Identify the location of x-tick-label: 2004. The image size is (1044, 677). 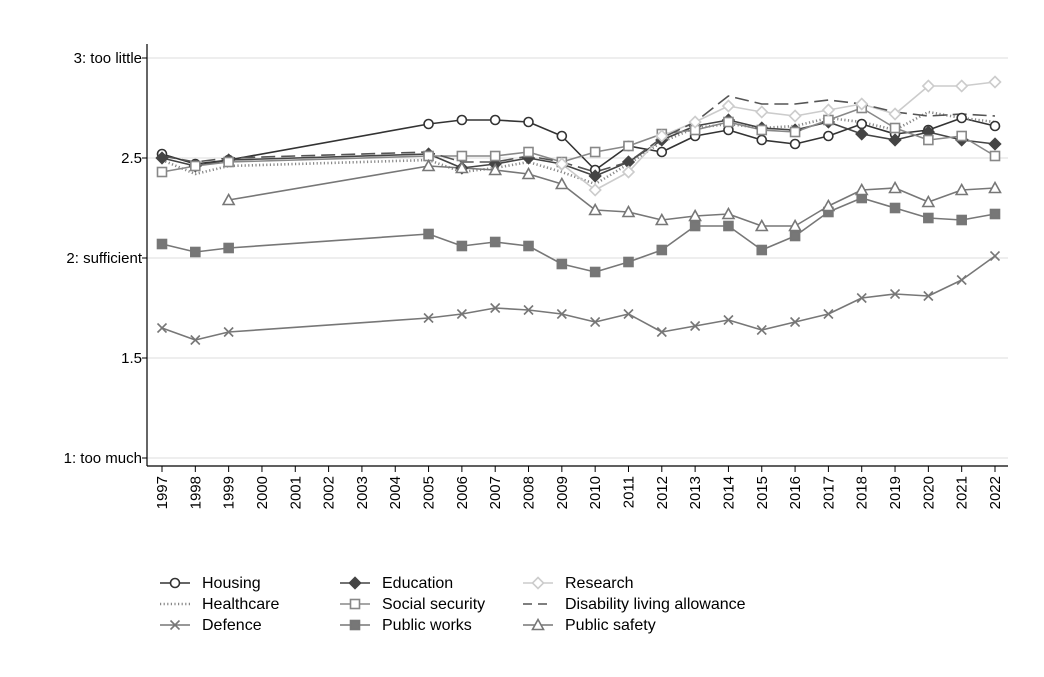
(395, 492).